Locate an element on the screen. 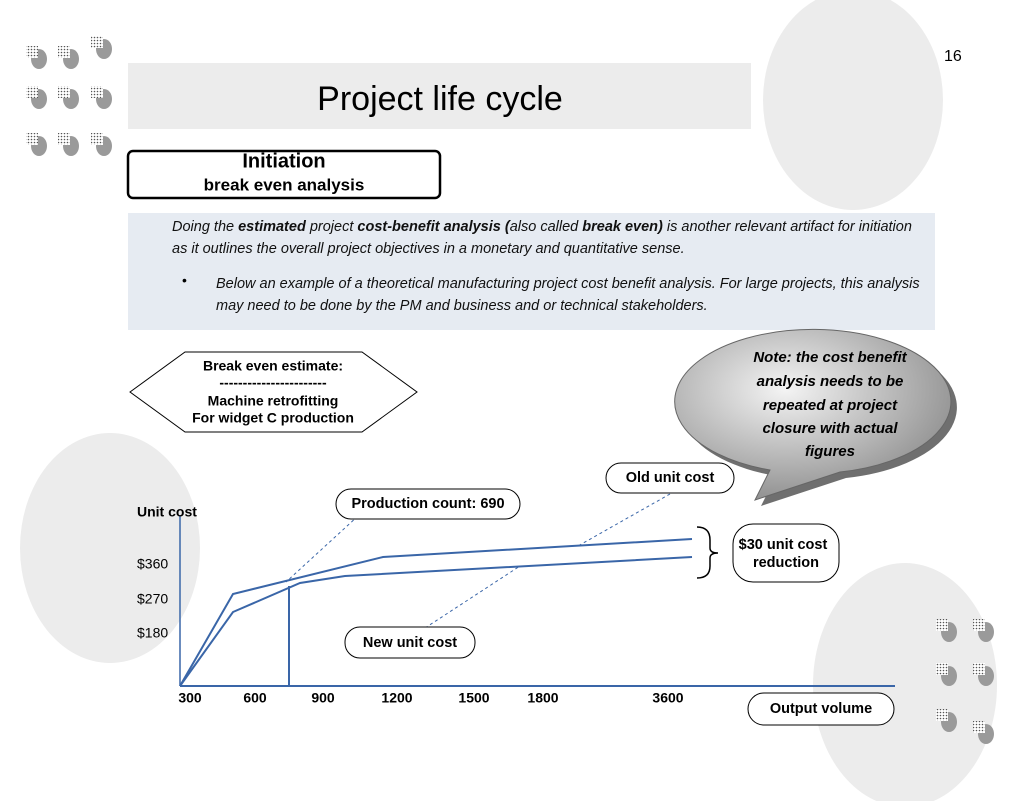 Image resolution: width=1024 pixels, height=801 pixels. estimate-line: Machine retrofitting is located at coordinates (273, 401).